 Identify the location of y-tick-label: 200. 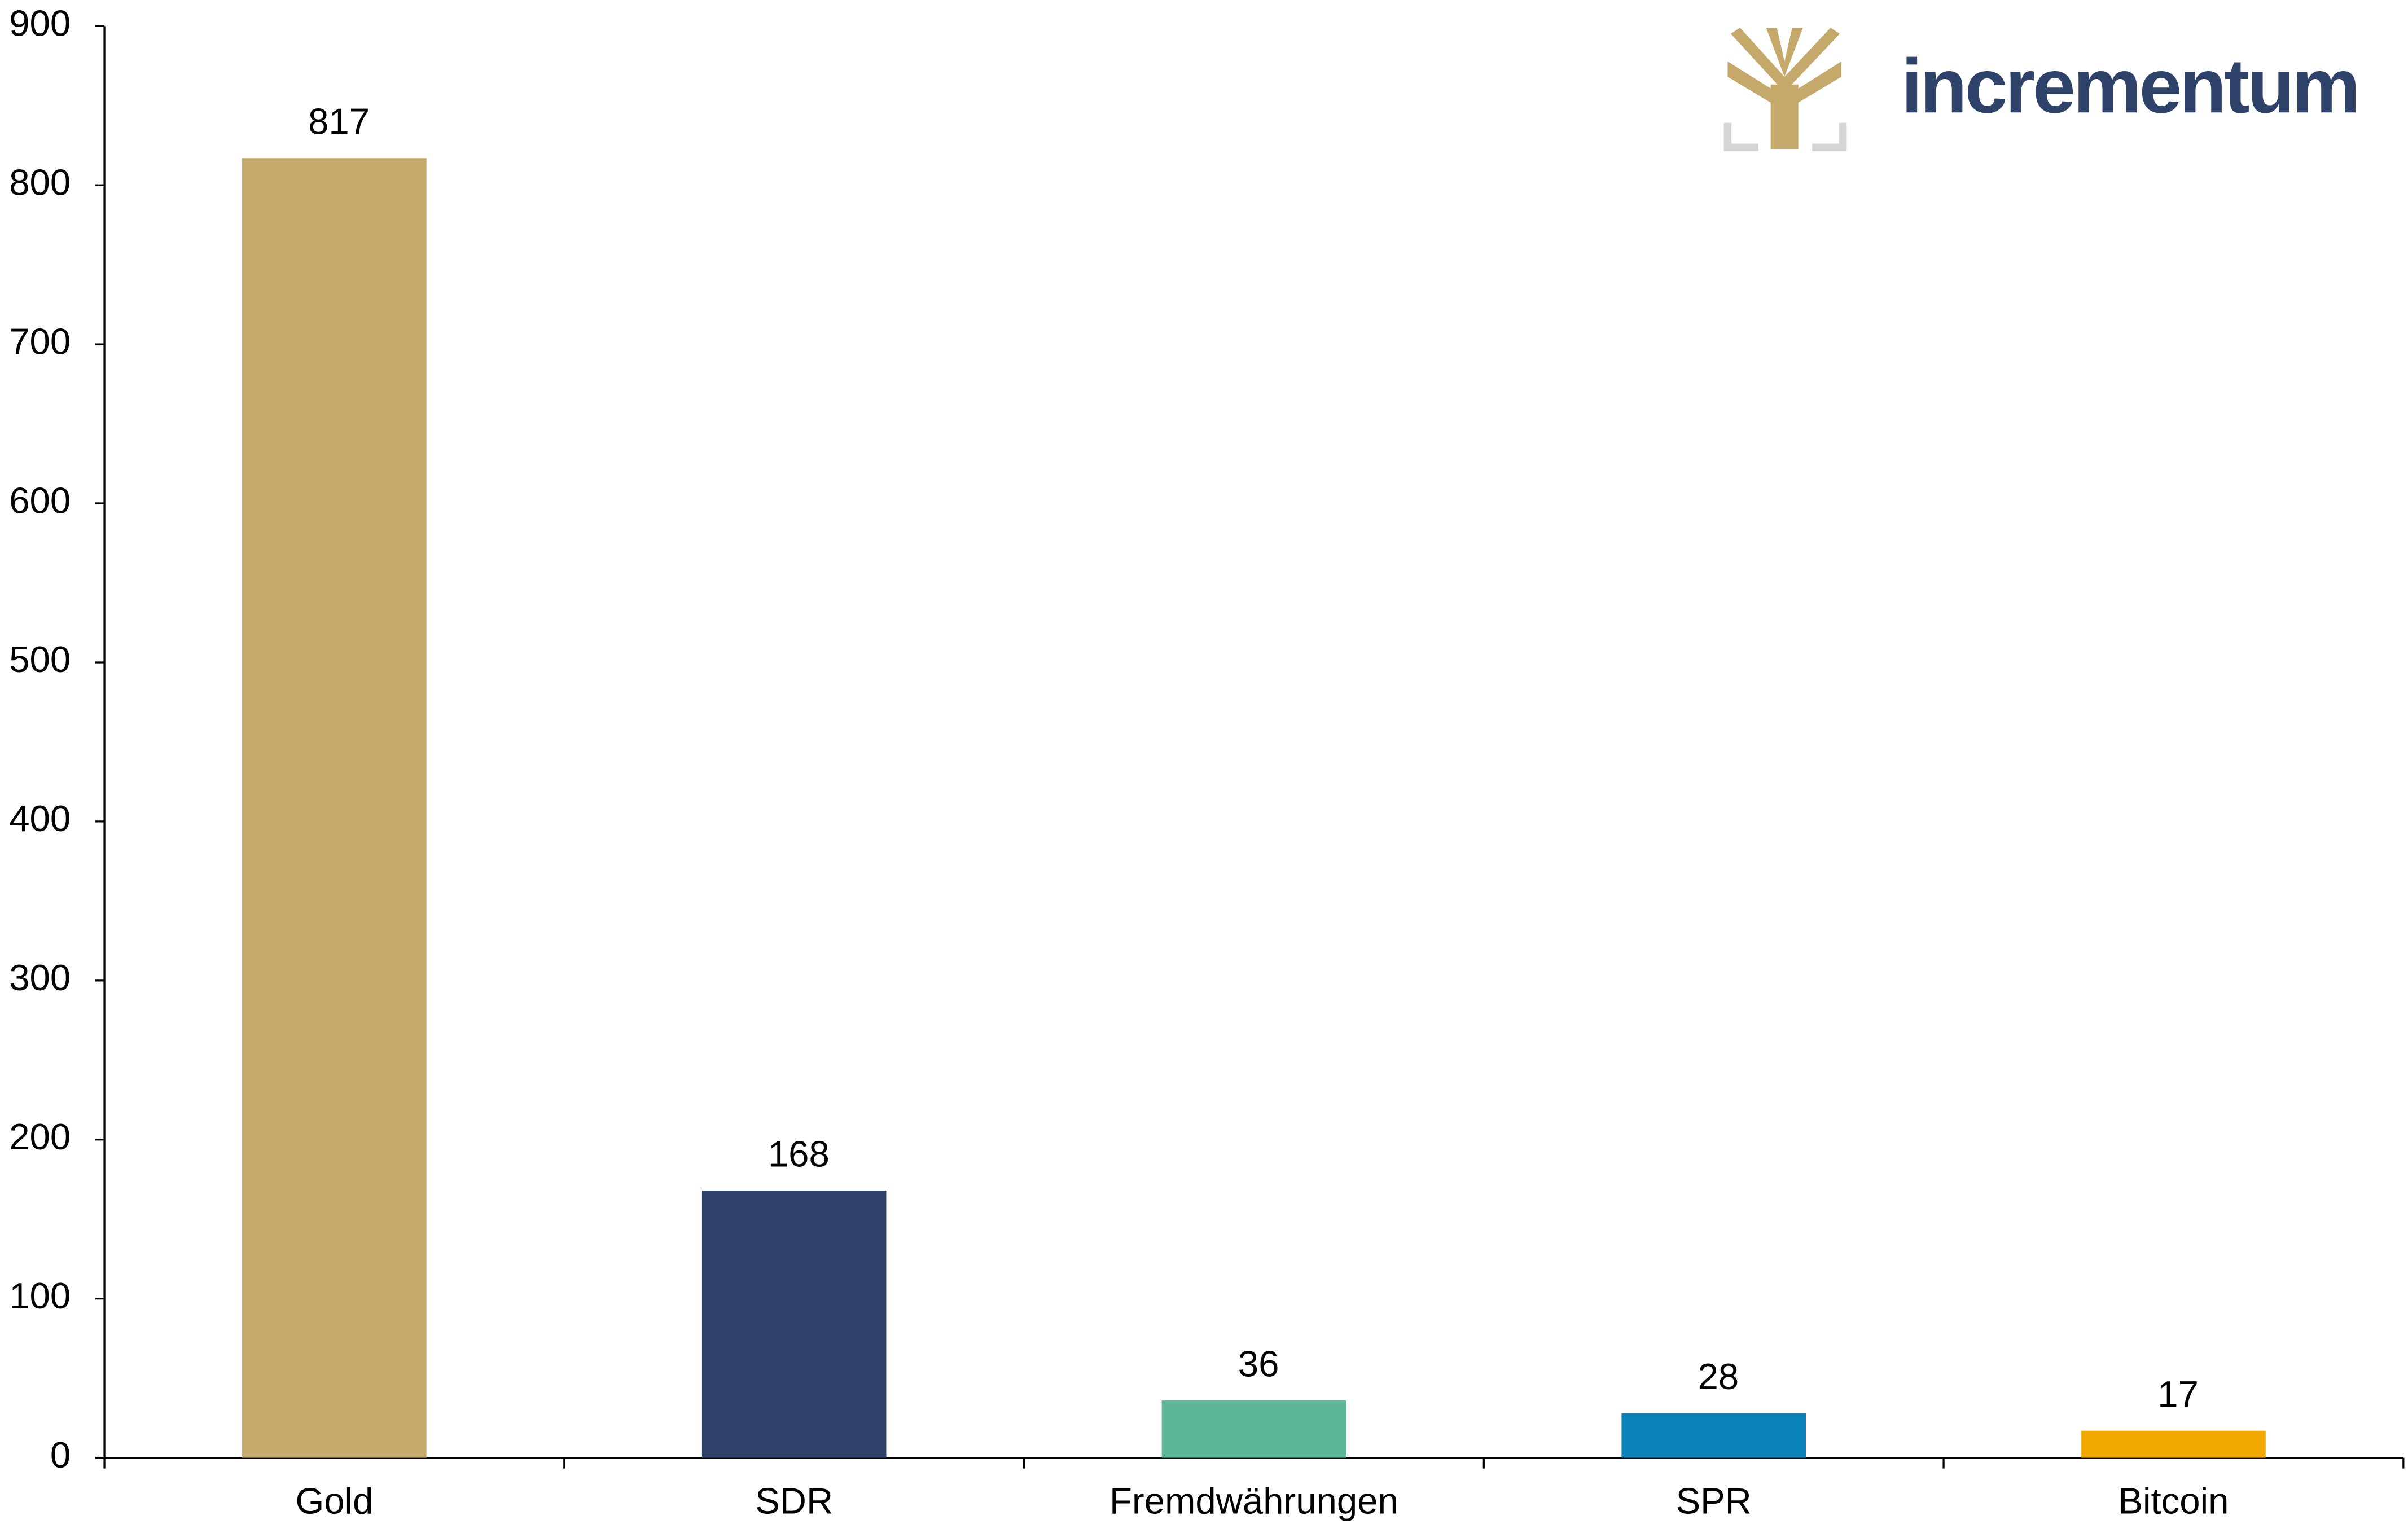
(40, 1136).